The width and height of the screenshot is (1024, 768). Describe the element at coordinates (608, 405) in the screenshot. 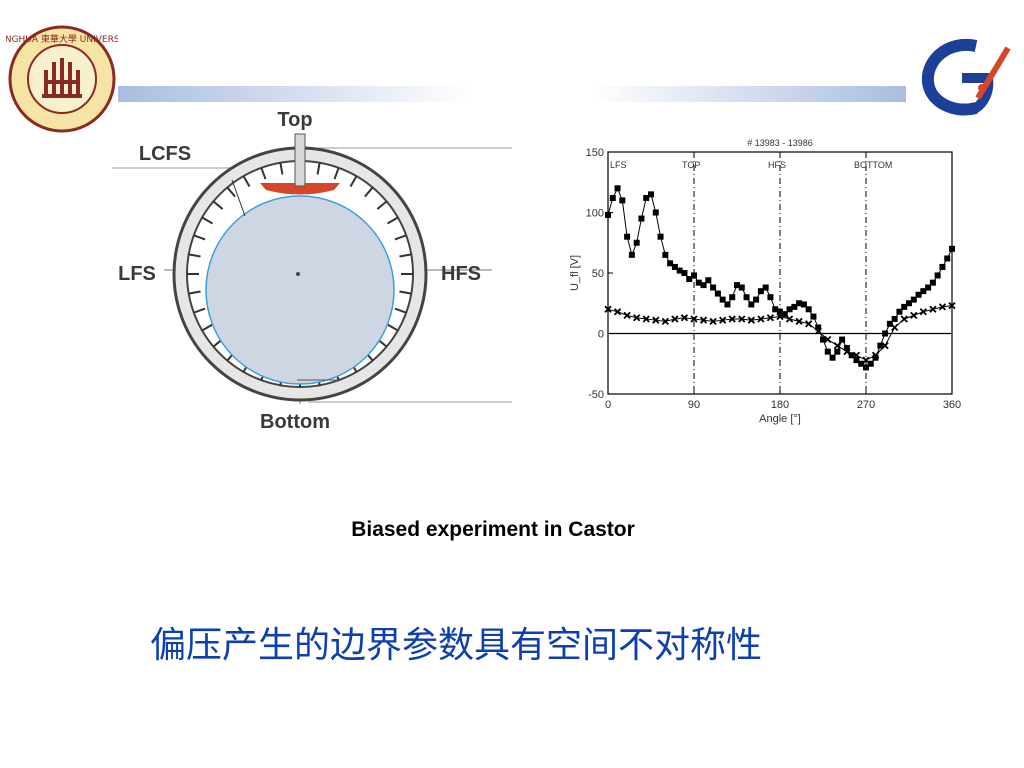

I see `x-tick-label: 0` at that location.